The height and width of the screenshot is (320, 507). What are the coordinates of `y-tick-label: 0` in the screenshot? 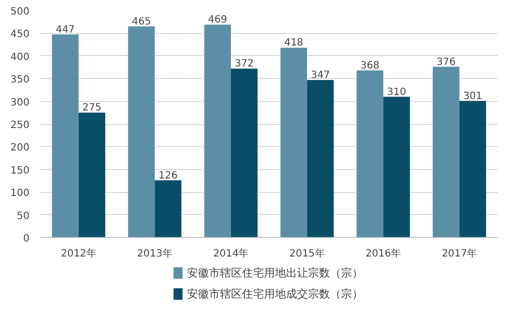 It's located at (26, 239).